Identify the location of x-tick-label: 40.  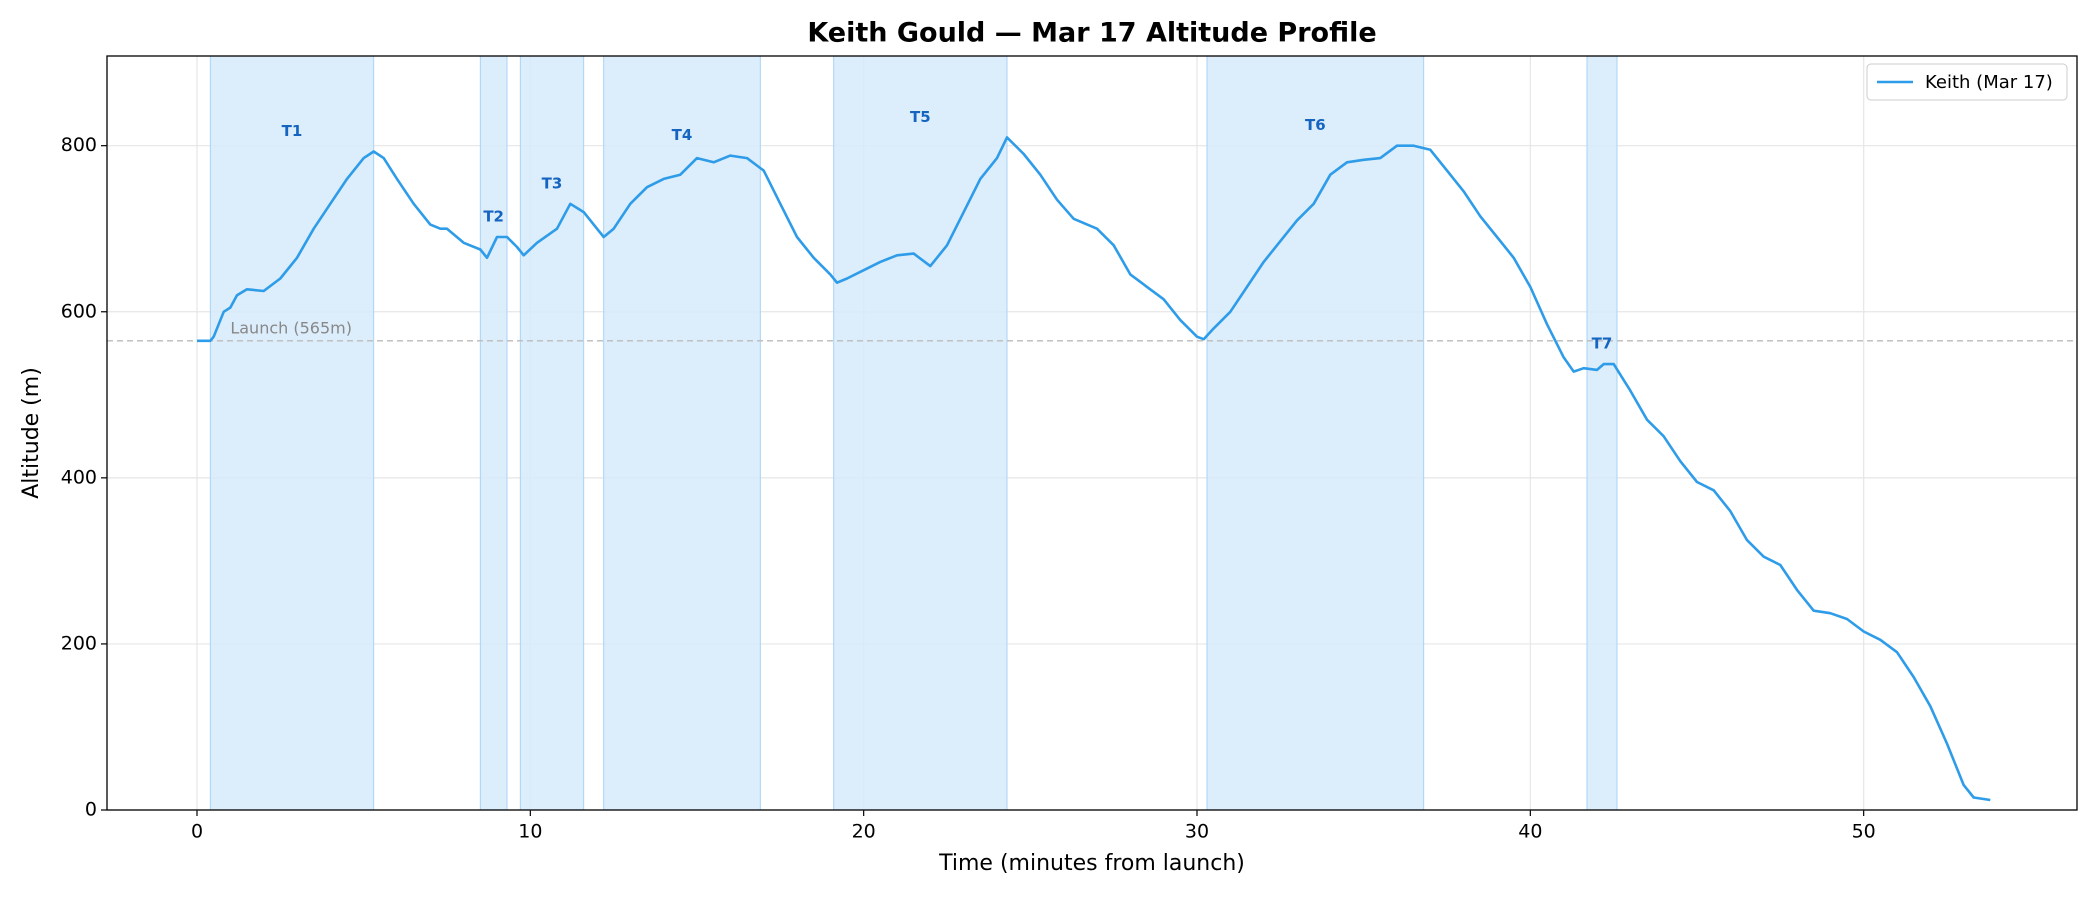
(1530, 832).